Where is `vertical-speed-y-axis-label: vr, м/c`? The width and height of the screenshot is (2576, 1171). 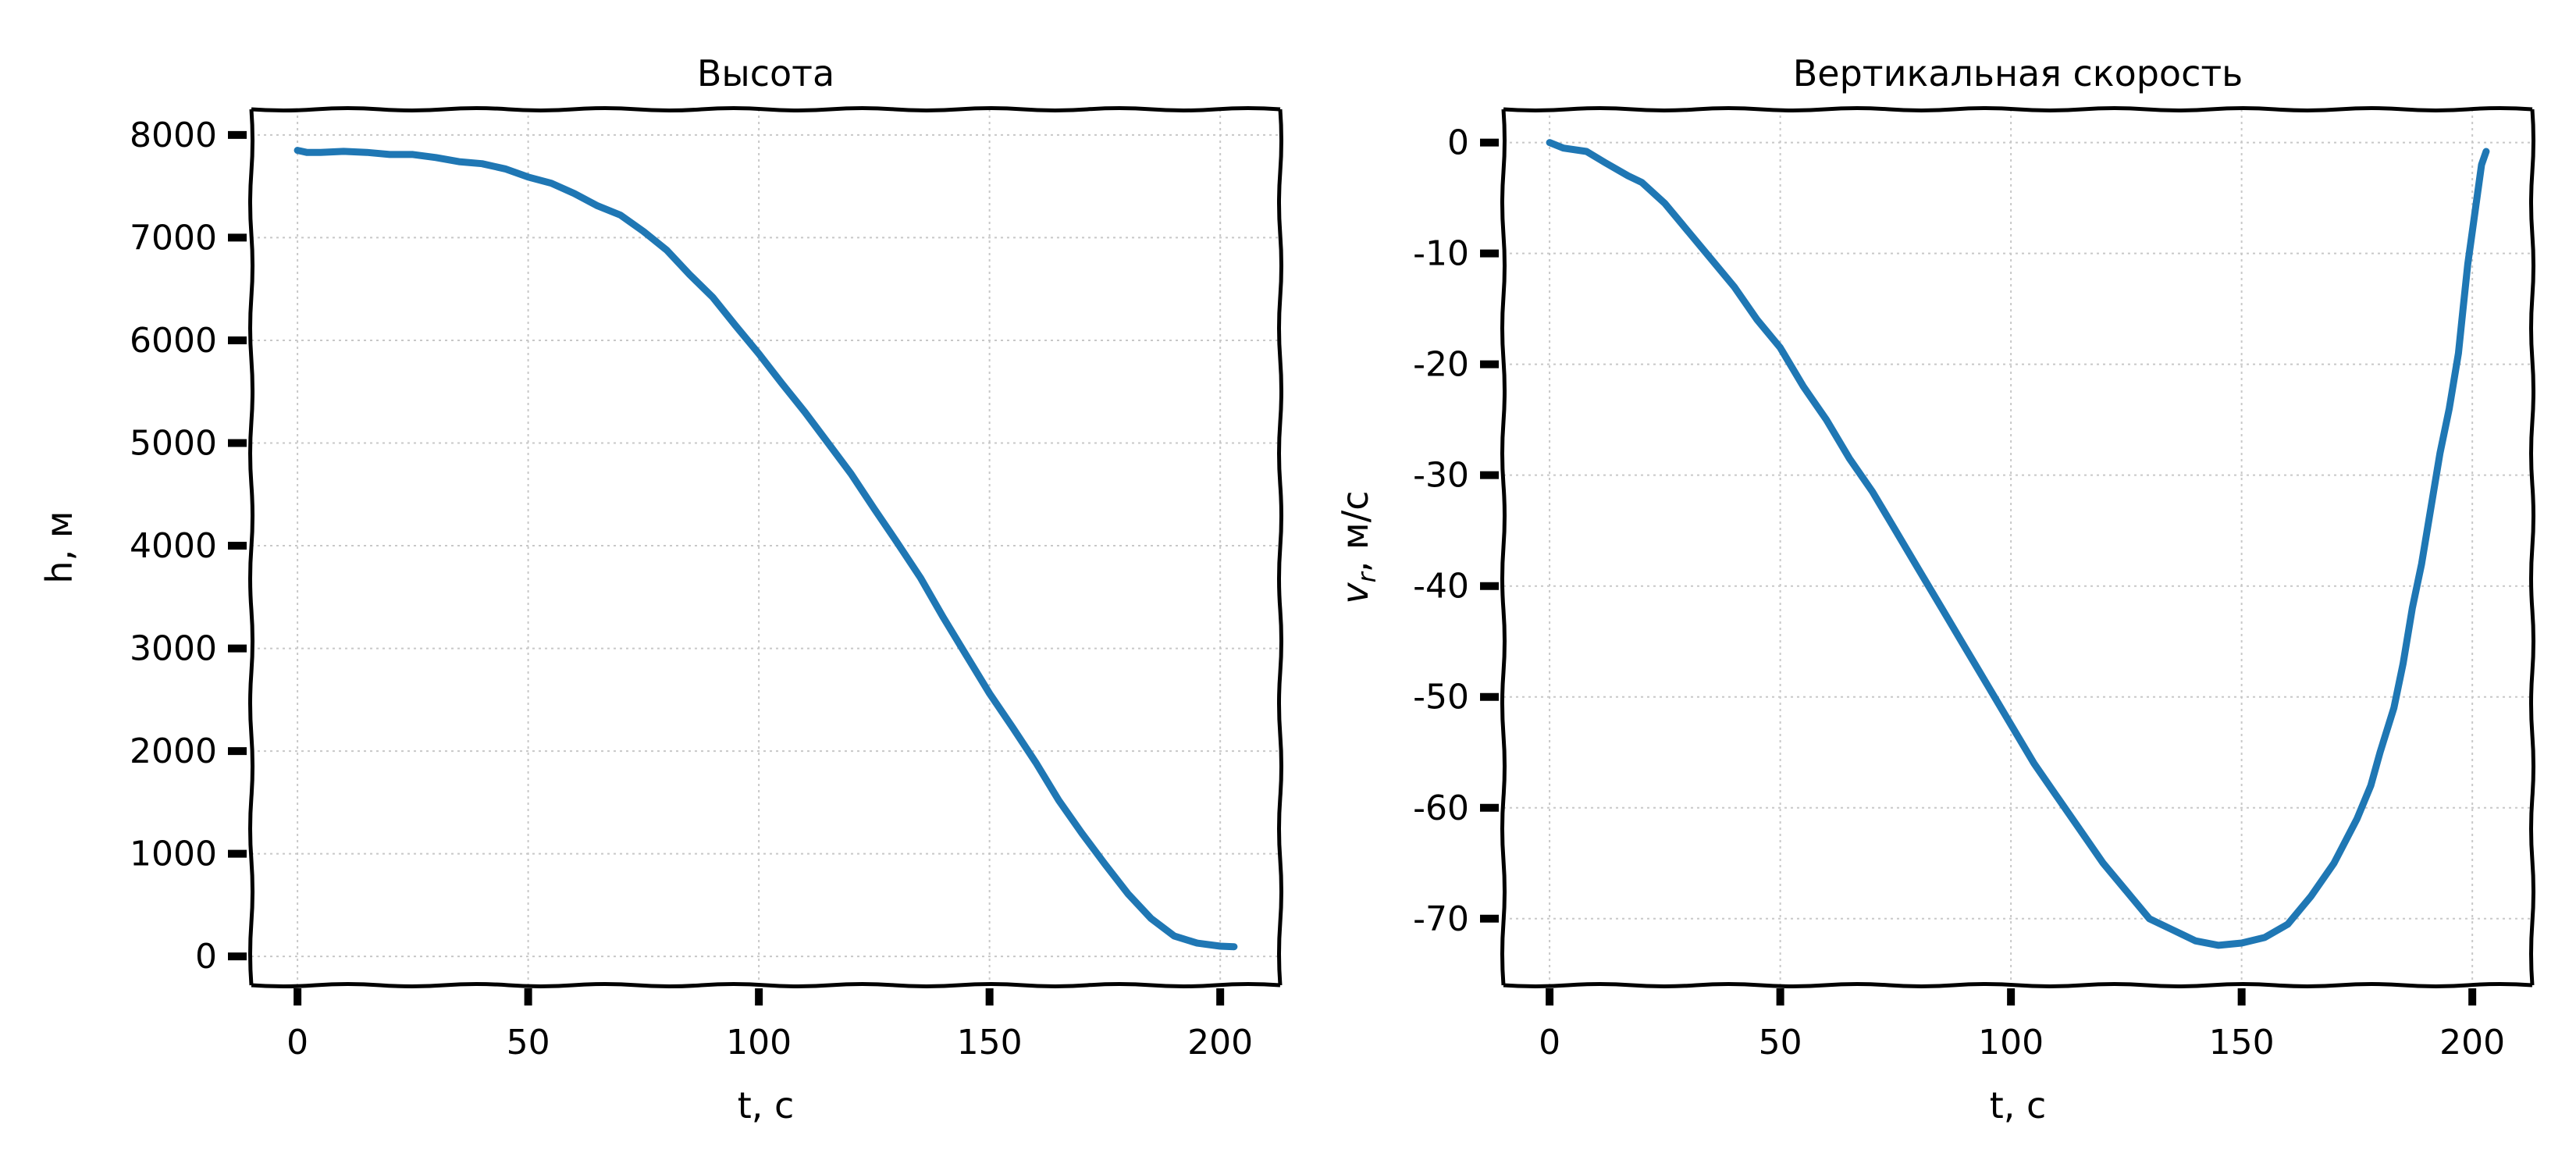
vertical-speed-y-axis-label: vr, м/c is located at coordinates (1358, 546).